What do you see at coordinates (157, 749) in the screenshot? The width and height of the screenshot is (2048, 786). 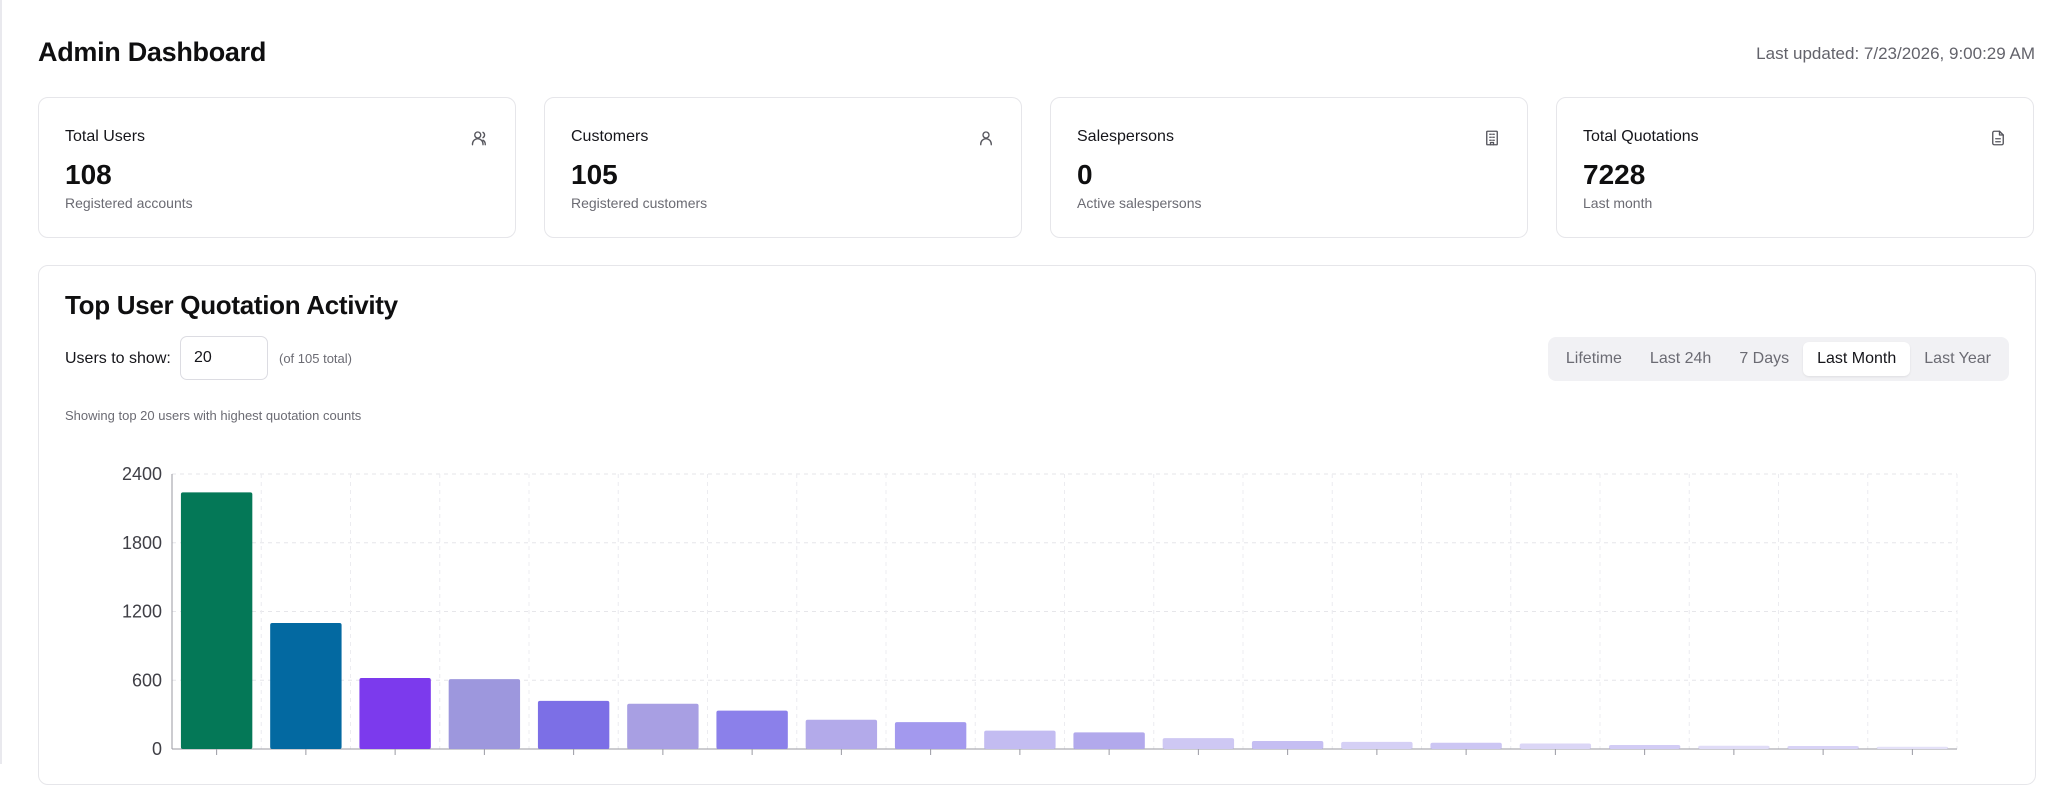 I see `y-tick-label: 0` at bounding box center [157, 749].